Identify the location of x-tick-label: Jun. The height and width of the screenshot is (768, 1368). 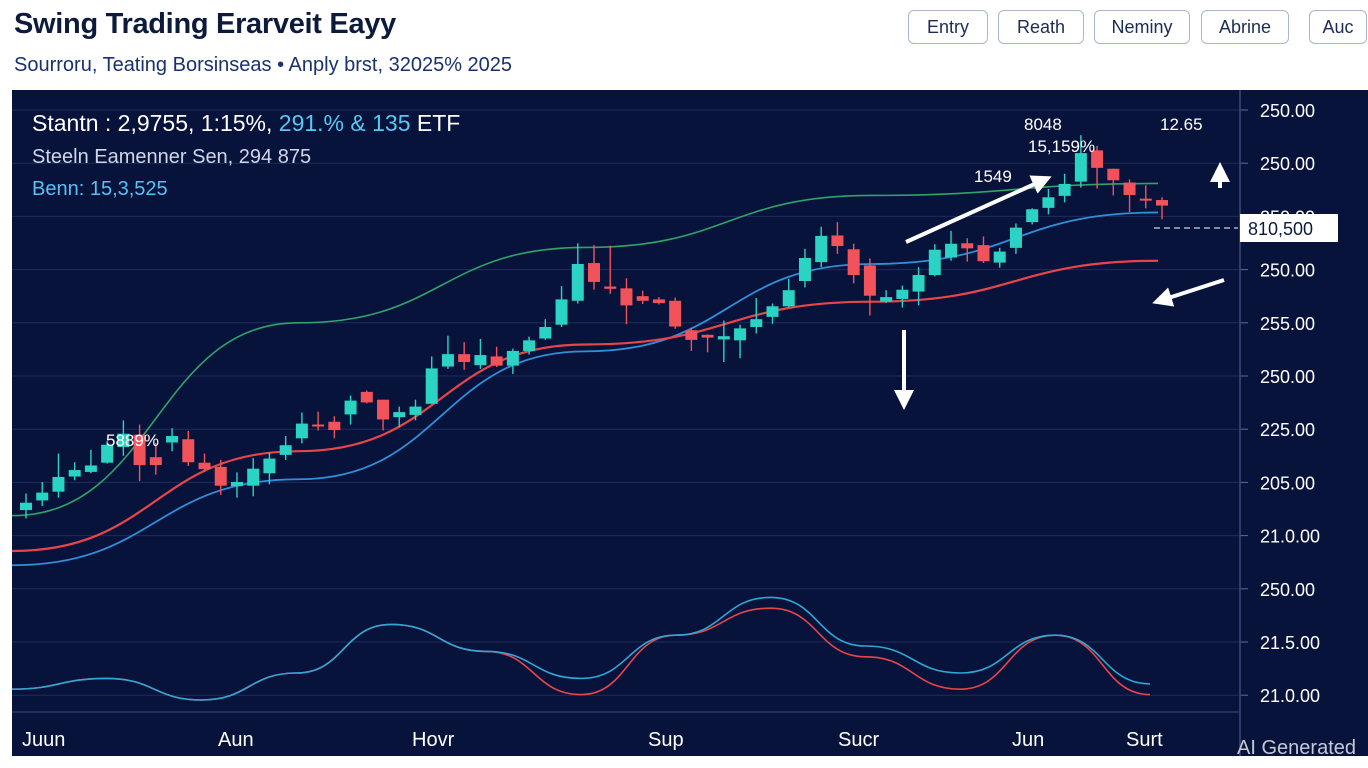
(1028, 740).